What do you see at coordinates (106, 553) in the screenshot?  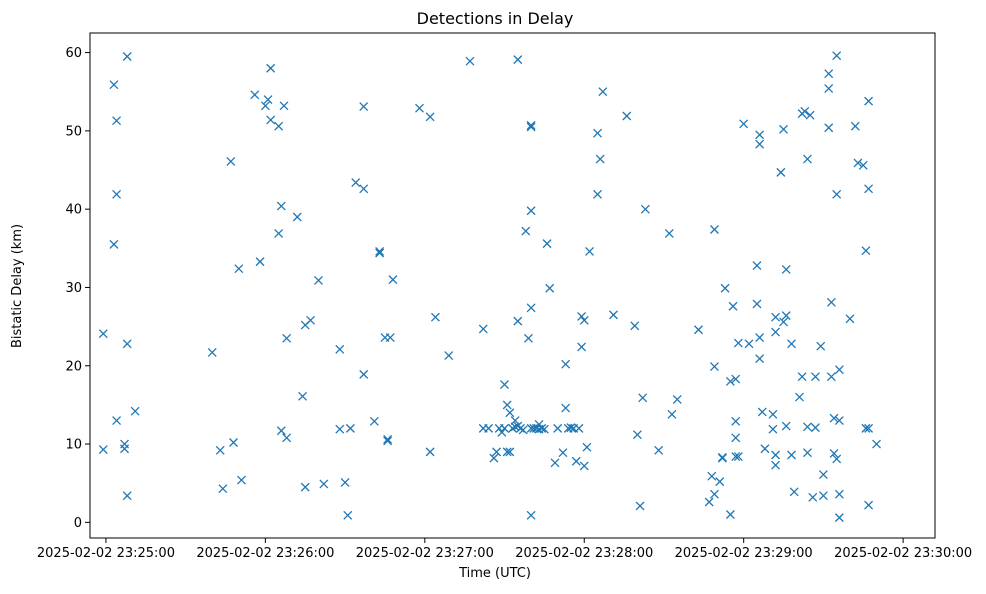 I see `x-tick-label: 2025-02-02 23:25:00` at bounding box center [106, 553].